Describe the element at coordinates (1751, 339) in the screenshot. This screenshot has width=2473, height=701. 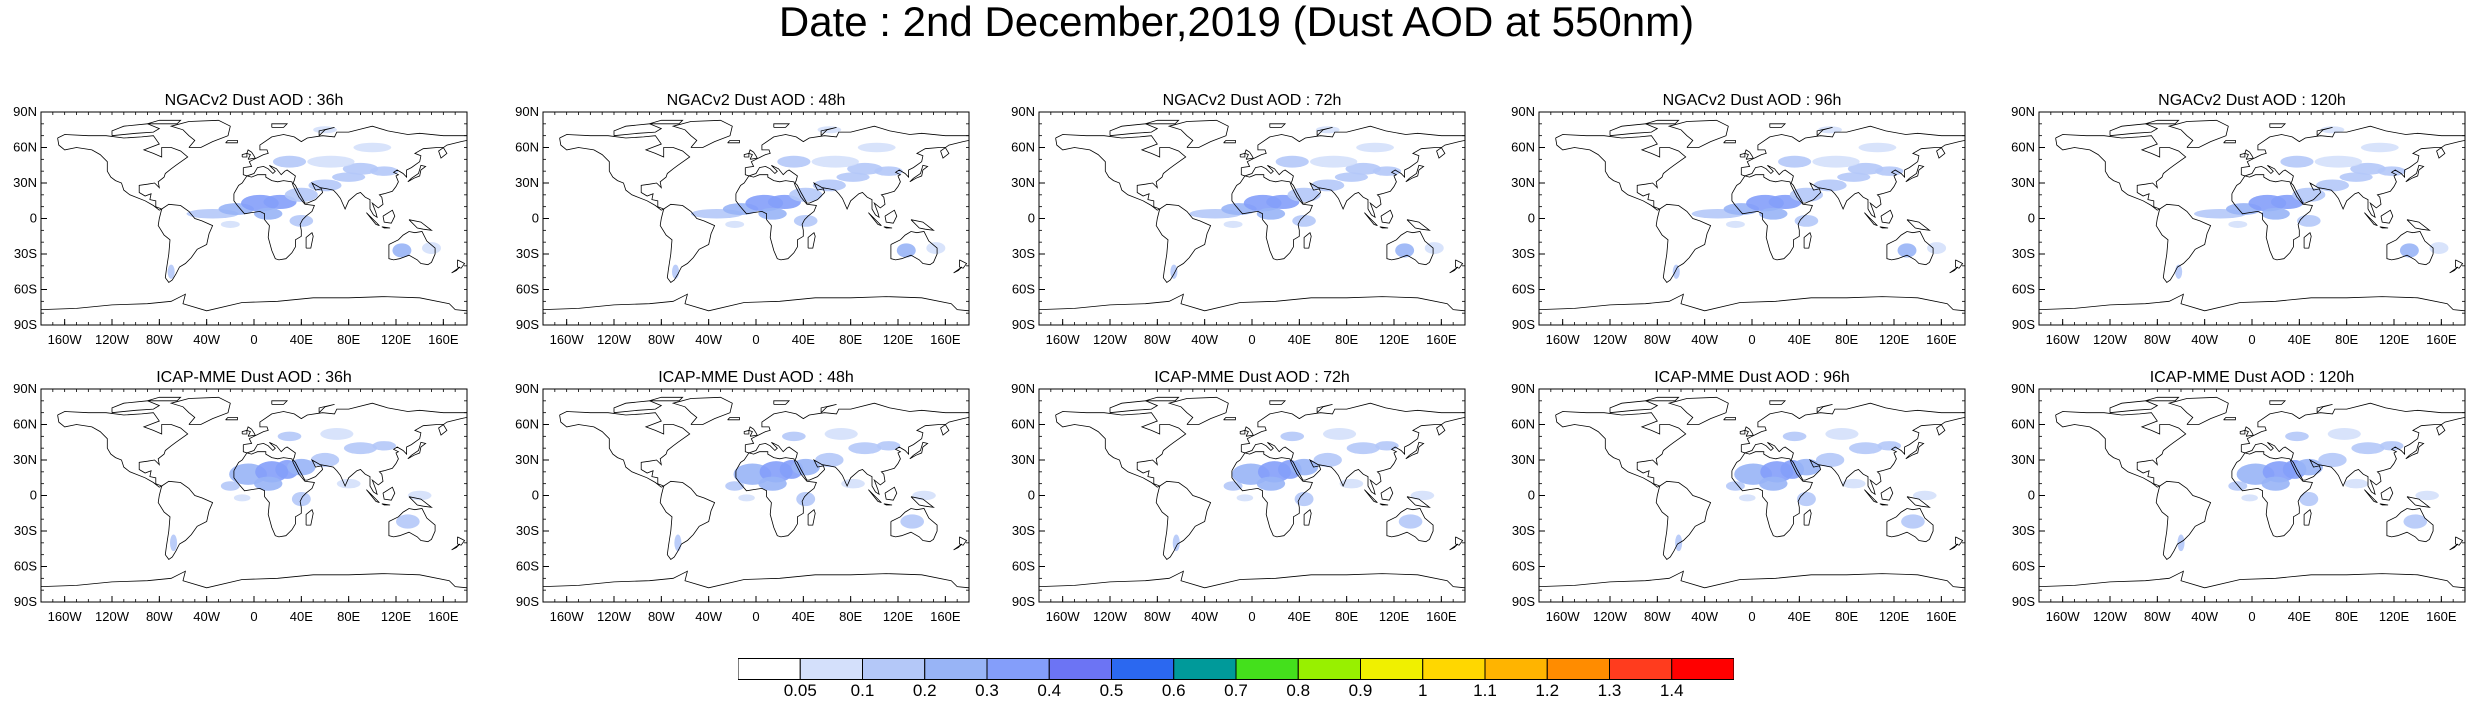
I see `lon-tick-label: 0` at that location.